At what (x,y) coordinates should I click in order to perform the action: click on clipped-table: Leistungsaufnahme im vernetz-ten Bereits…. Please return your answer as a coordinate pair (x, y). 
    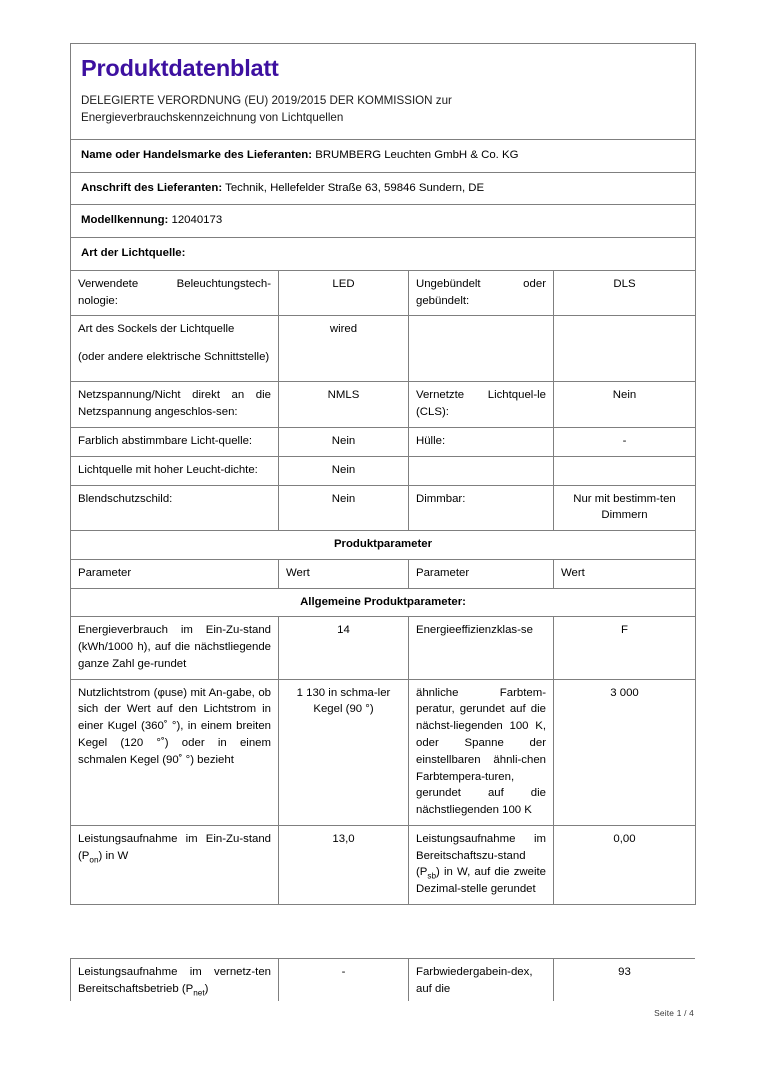
    Looking at the image, I should click on (382, 979).